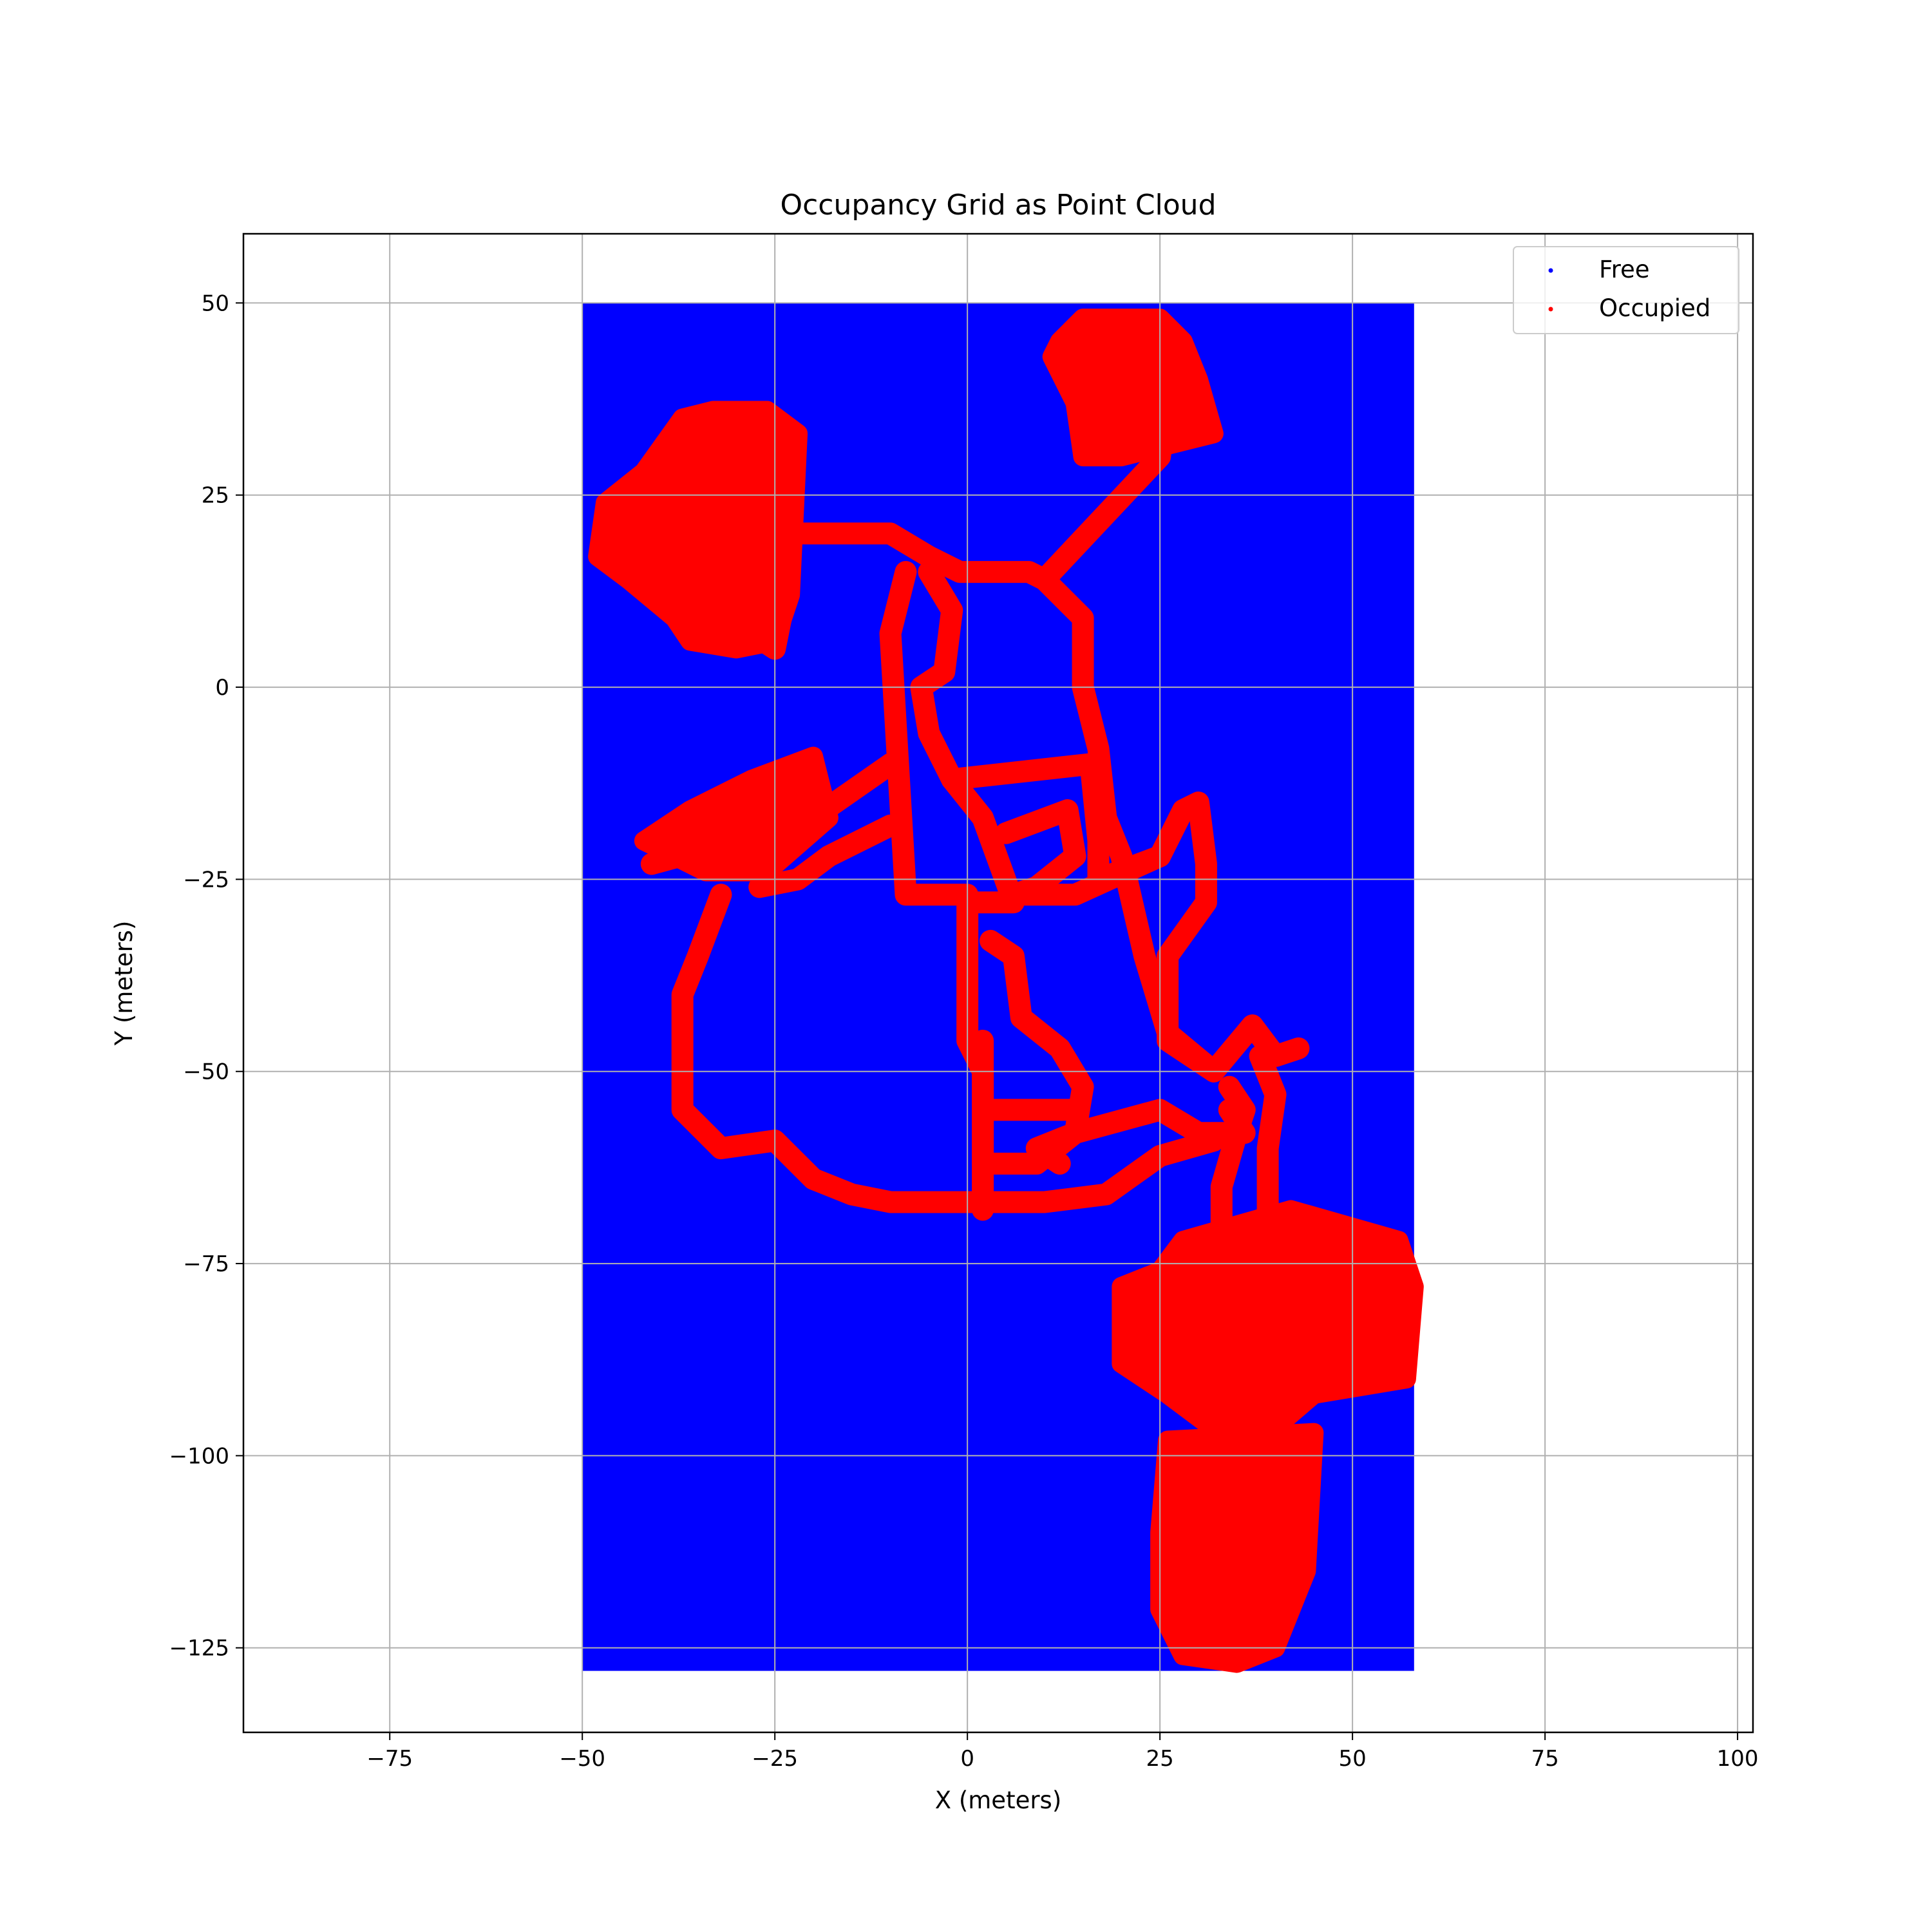 The image size is (1932, 1932). Describe the element at coordinates (389, 1759) in the screenshot. I see `x-tick-label: −75` at that location.